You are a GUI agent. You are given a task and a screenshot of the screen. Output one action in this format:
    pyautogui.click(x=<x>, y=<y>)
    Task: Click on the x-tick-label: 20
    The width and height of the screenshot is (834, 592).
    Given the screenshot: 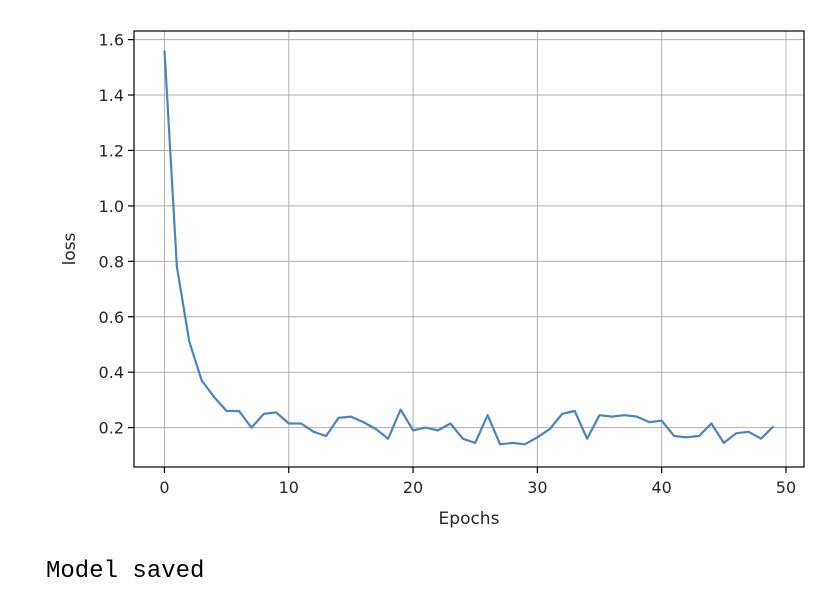 What is the action you would take?
    pyautogui.click(x=413, y=487)
    